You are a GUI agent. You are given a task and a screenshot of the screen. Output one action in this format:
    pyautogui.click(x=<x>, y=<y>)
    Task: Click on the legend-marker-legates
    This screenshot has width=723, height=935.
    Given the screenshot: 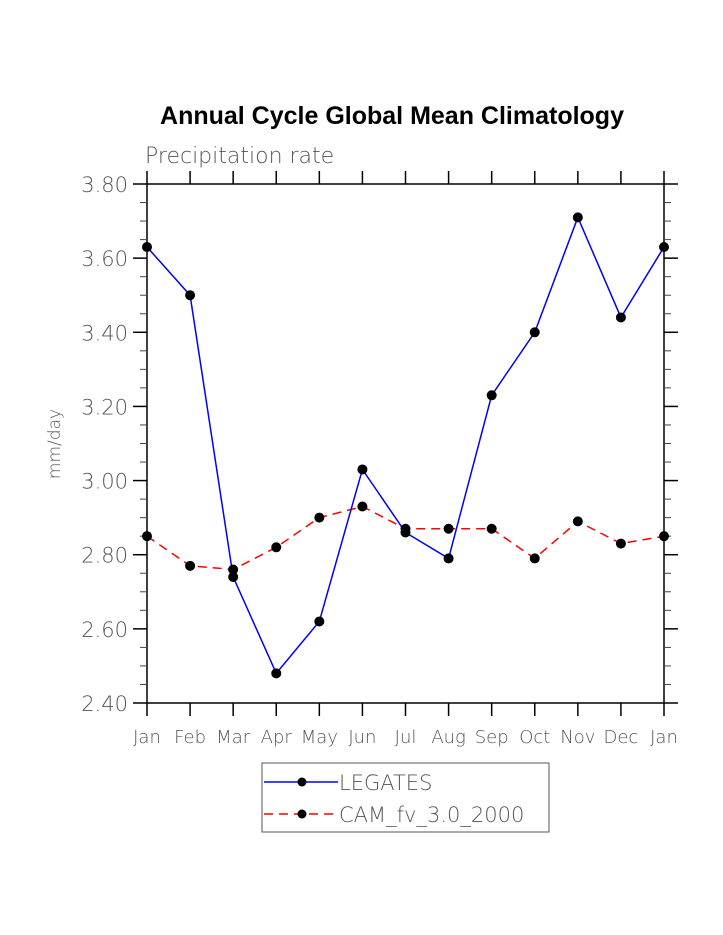 What is the action you would take?
    pyautogui.click(x=302, y=782)
    